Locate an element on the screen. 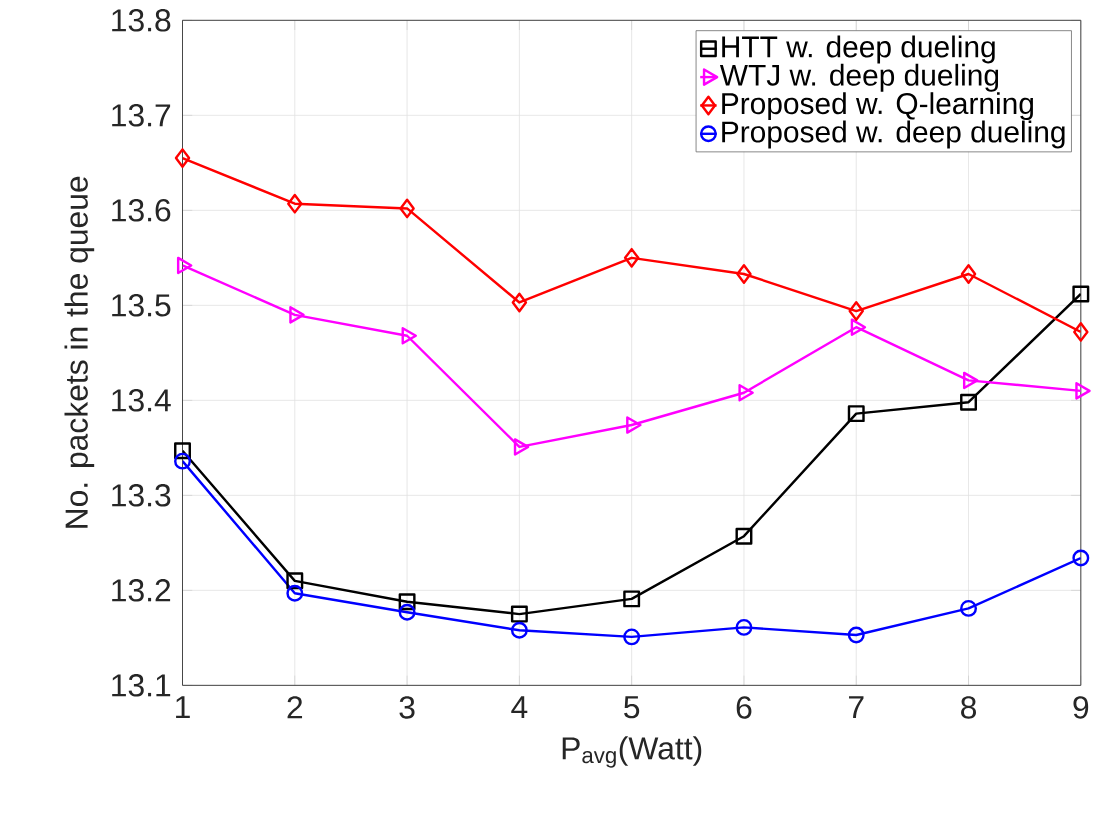 Image resolution: width=1106 pixels, height=832 pixels. y-tick-label: 13.5 is located at coordinates (141, 305).